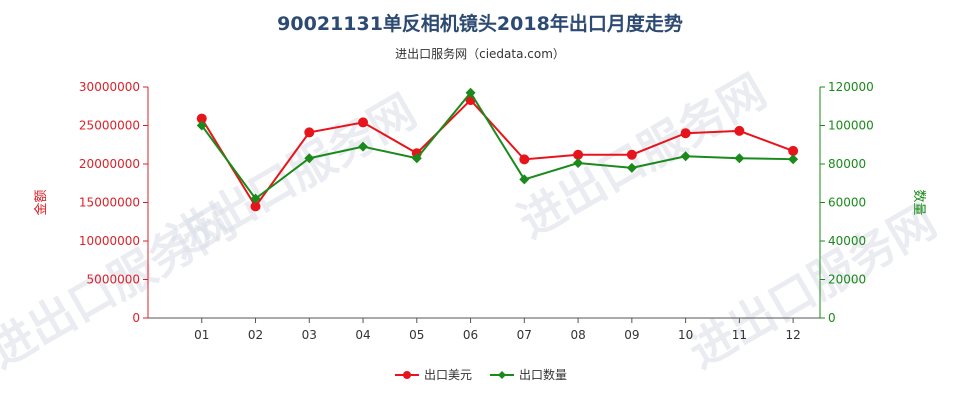 The image size is (960, 404). What do you see at coordinates (109, 126) in the screenshot?
I see `y-left-tick-label: 25000000` at bounding box center [109, 126].